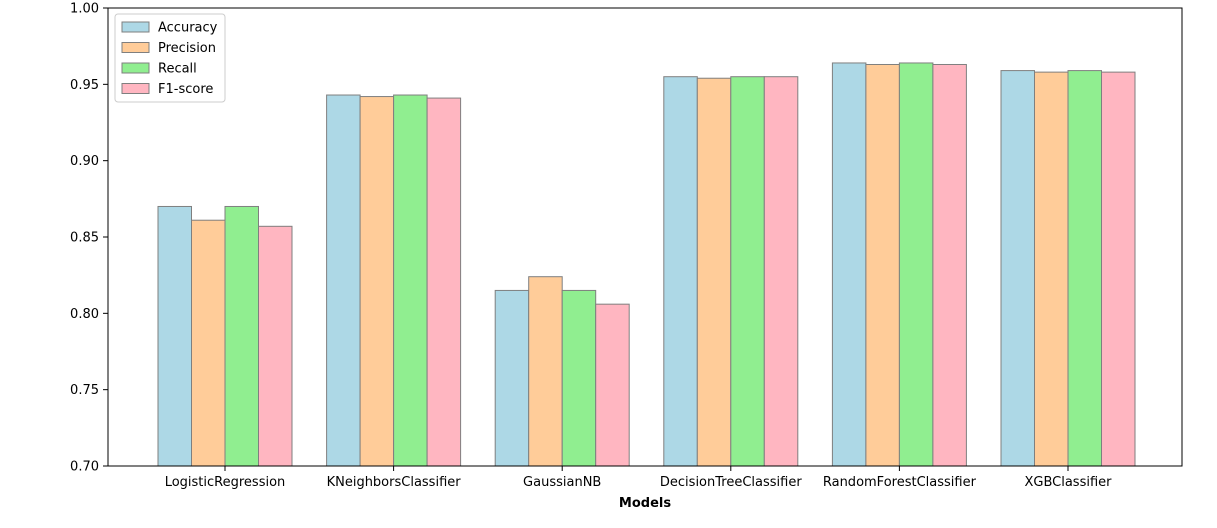 Image resolution: width=1217 pixels, height=528 pixels. Describe the element at coordinates (1051, 269) in the screenshot. I see `bar-precision-xgbclassifier` at that location.